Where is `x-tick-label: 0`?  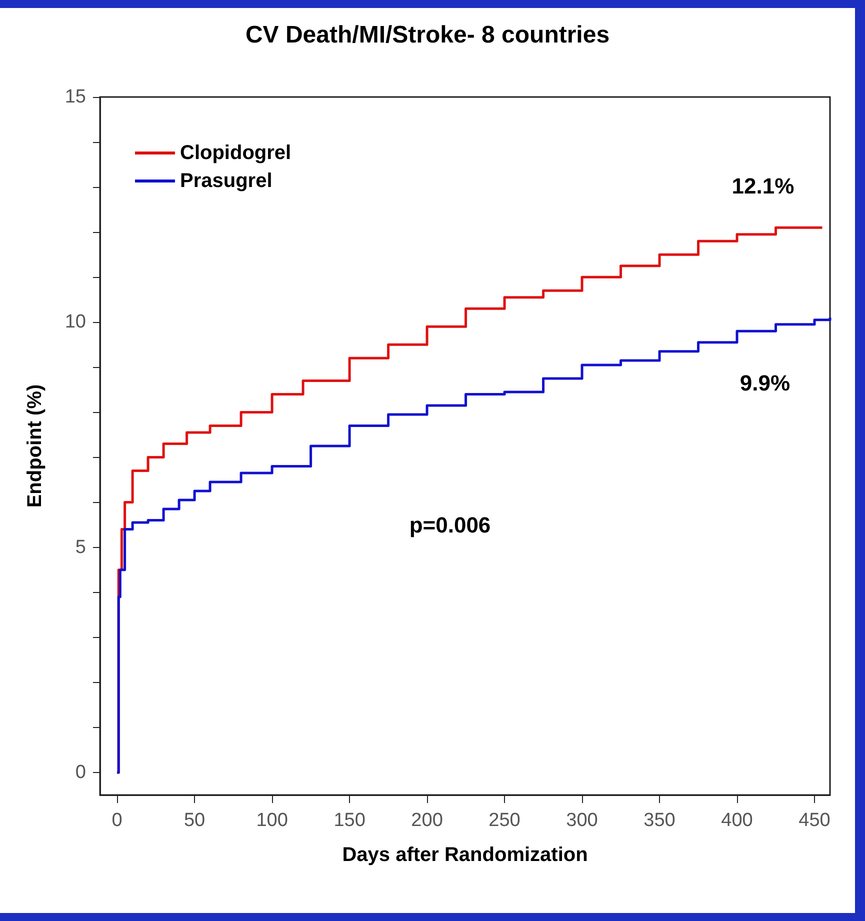
x-tick-label: 0 is located at coordinates (117, 820).